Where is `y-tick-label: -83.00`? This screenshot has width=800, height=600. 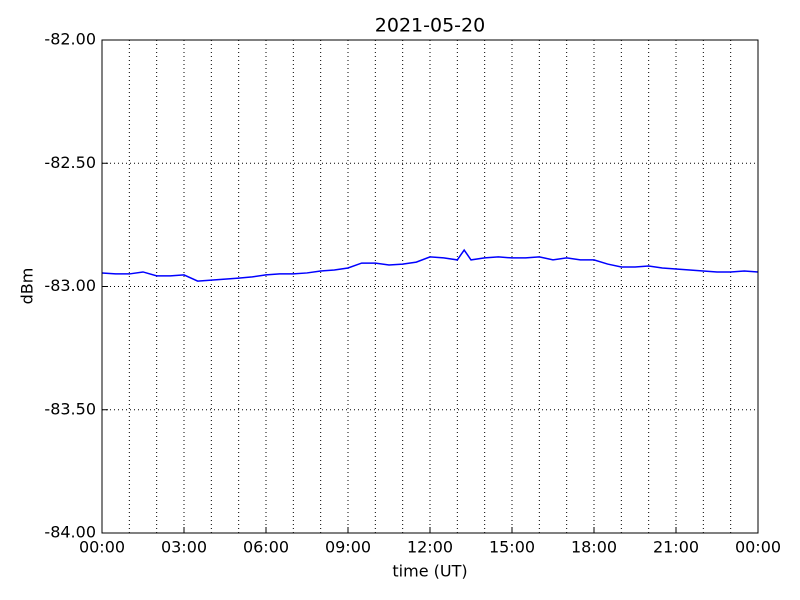
y-tick-label: -83.00 is located at coordinates (70, 285).